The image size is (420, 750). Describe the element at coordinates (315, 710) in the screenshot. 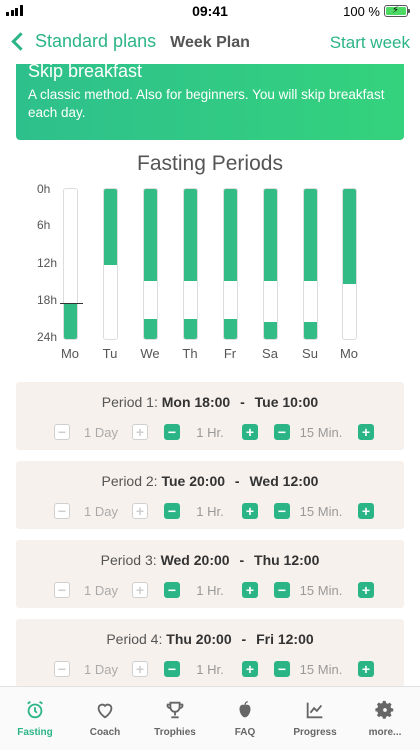

I see `line-chart-icon` at that location.